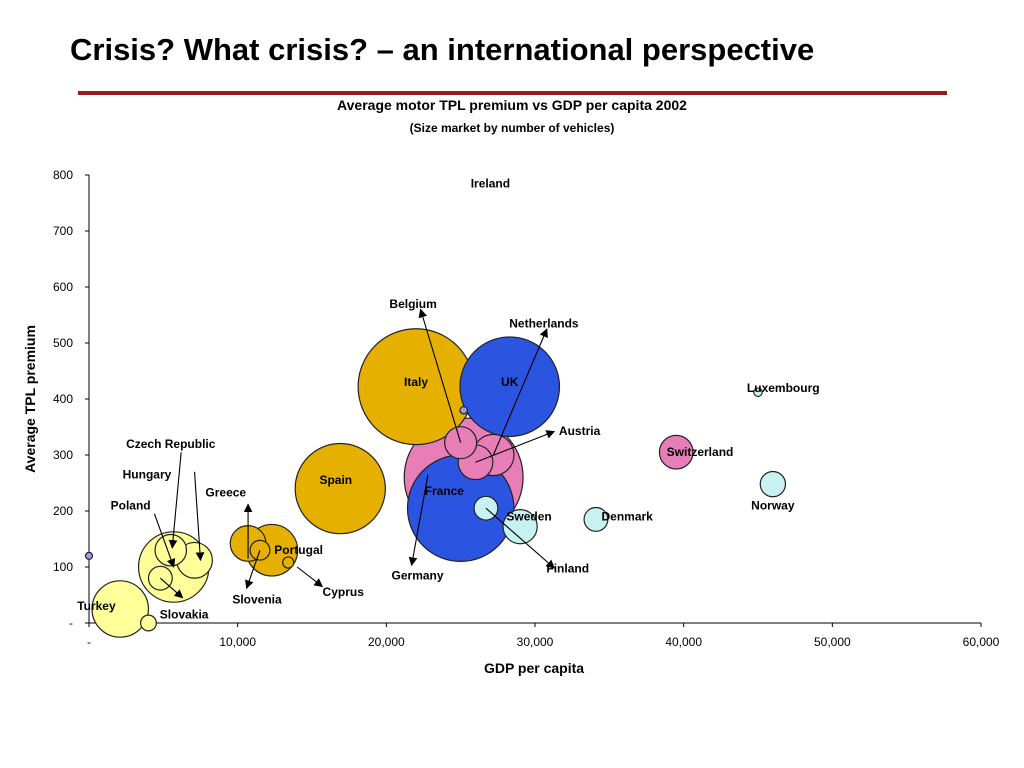 The height and width of the screenshot is (768, 1024). I want to click on label-germany: Germany, so click(418, 575).